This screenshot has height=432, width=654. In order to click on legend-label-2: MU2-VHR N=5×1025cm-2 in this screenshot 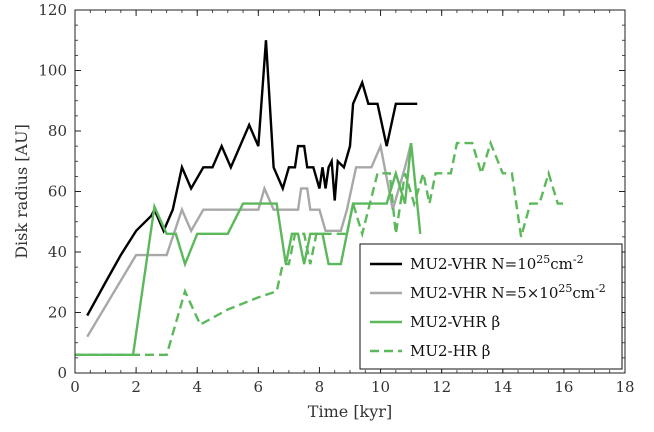, I will do `click(508, 292)`.